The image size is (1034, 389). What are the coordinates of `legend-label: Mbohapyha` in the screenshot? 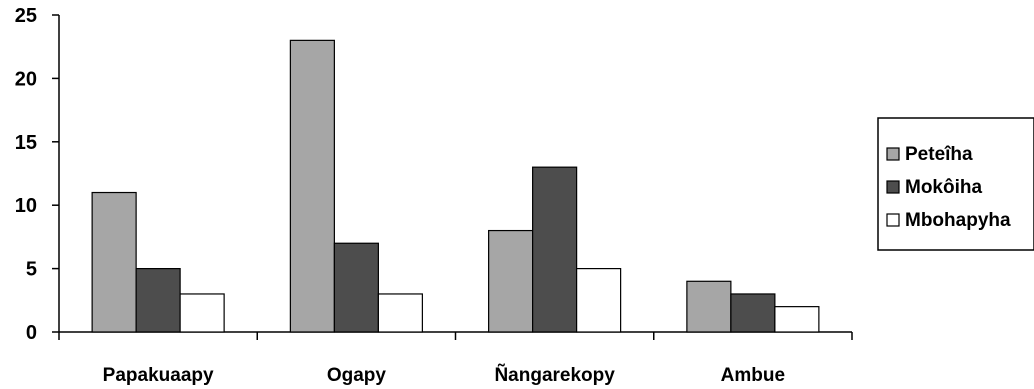 It's located at (958, 220).